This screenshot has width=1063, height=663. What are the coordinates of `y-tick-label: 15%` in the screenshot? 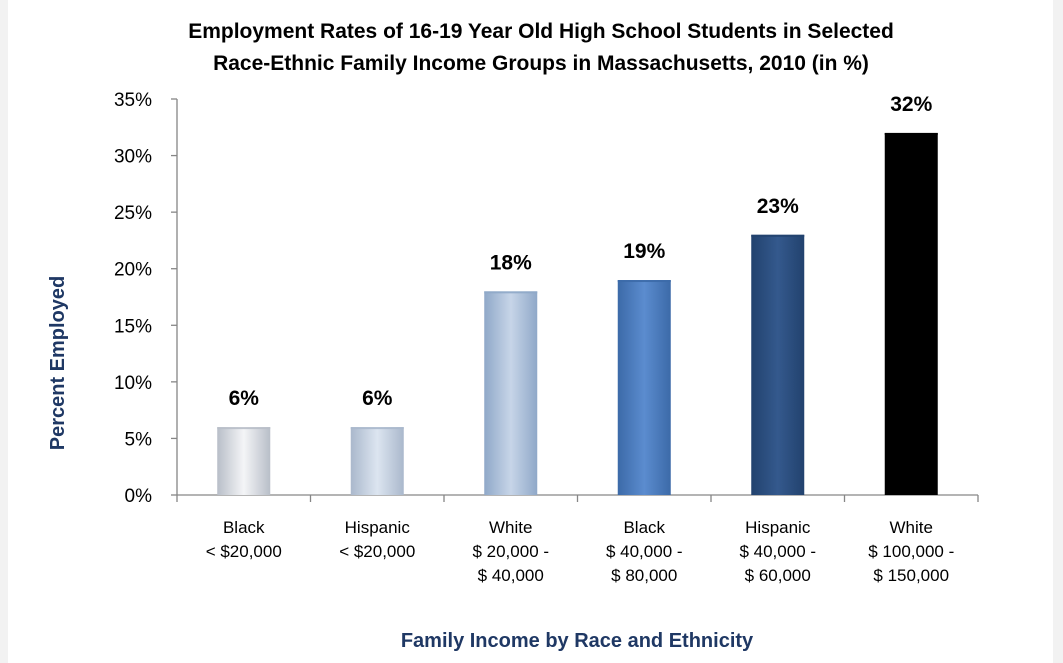 It's located at (133, 326).